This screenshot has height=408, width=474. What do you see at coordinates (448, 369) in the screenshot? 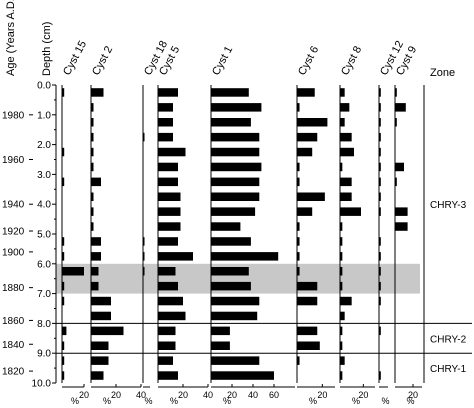
I see `zone-label: CHRY-1` at bounding box center [448, 369].